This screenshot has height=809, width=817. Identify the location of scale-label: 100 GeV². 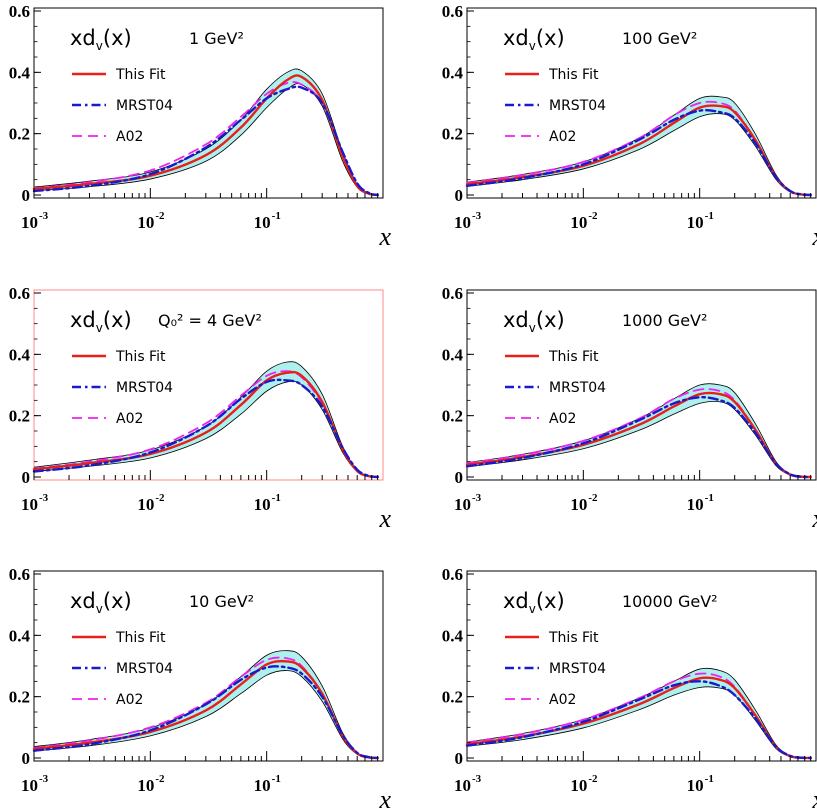
(659, 38).